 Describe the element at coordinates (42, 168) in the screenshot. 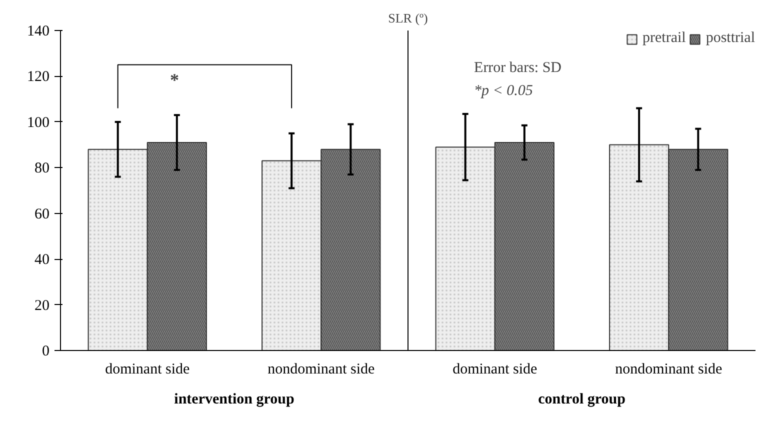

I see `y-tick-label: 80` at that location.